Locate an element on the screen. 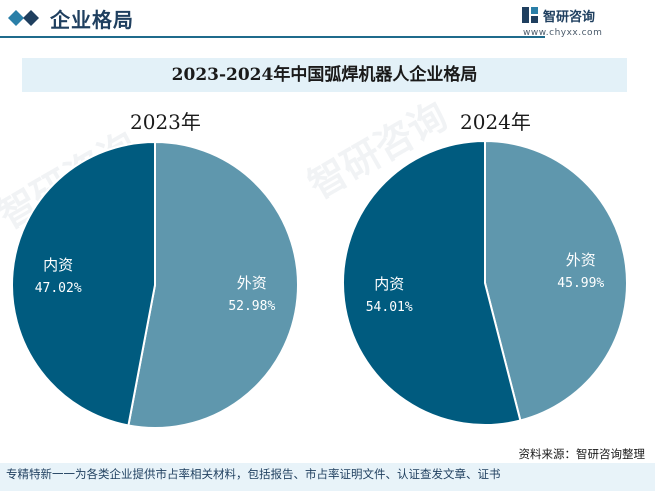 This screenshot has width=655, height=491. brand-logo: 智研咨询 www.chyxx.com is located at coordinates (581, 24).